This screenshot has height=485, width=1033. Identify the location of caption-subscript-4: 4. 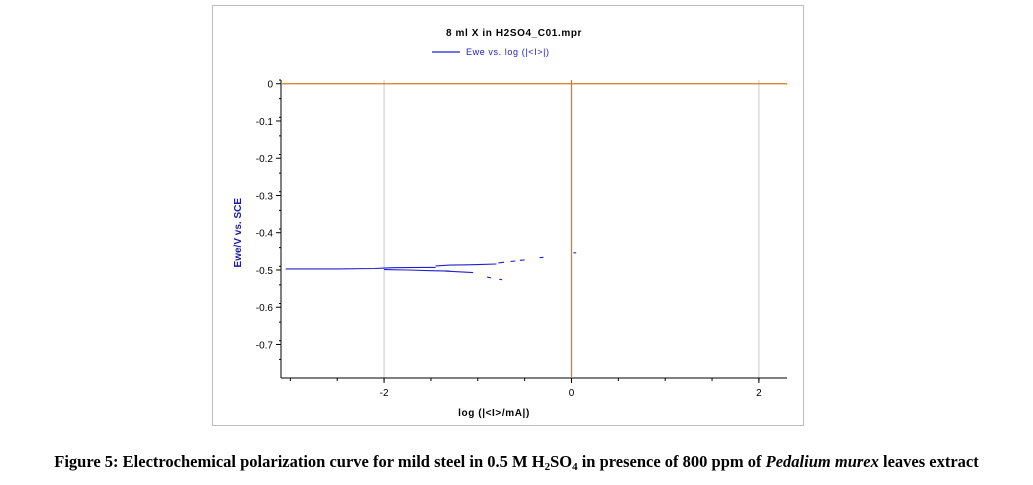
(575, 467).